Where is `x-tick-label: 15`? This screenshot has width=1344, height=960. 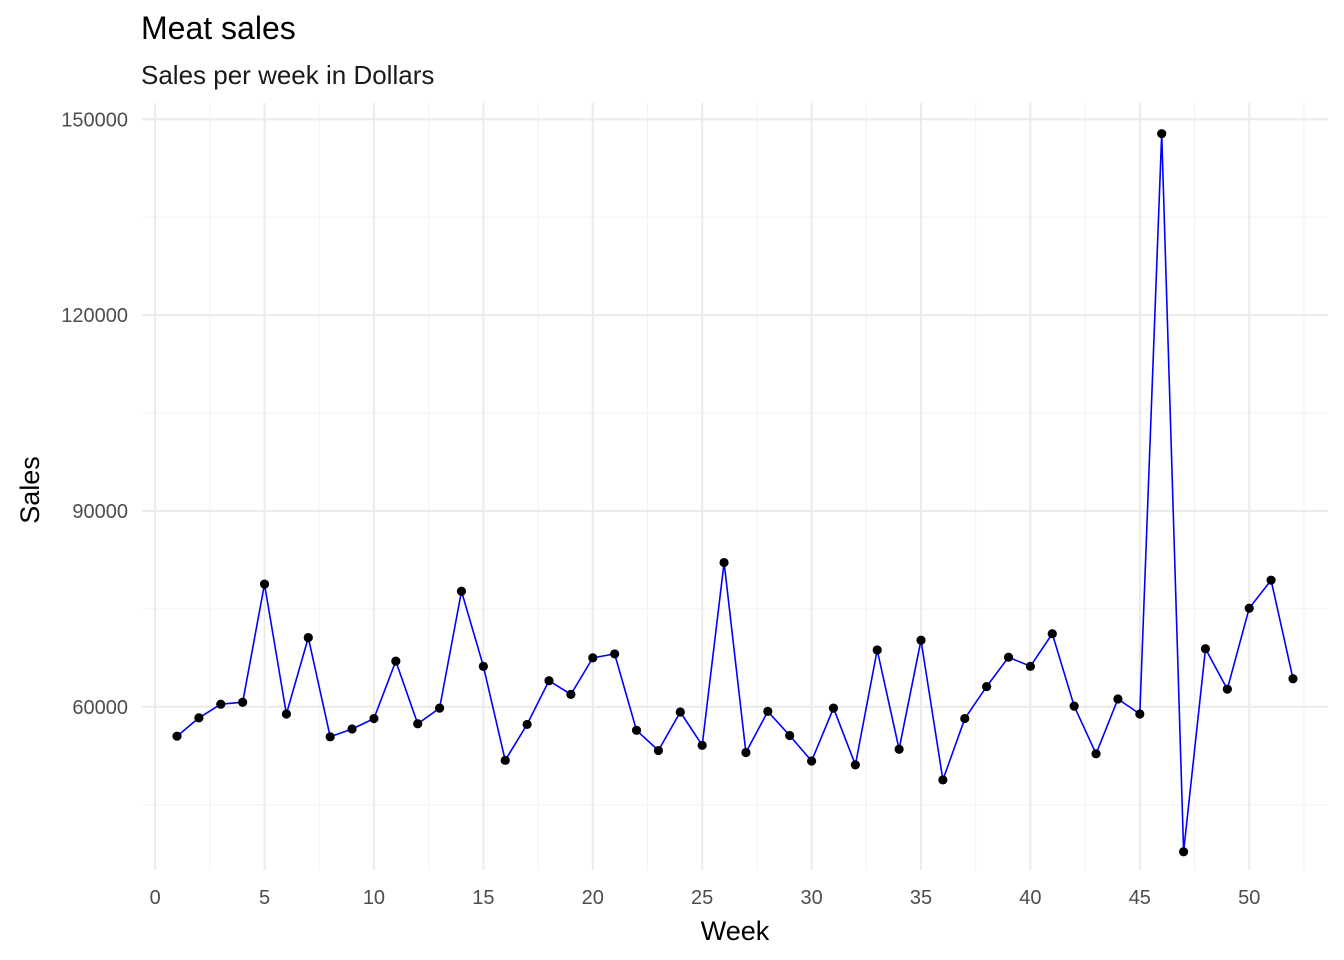 x-tick-label: 15 is located at coordinates (483, 898).